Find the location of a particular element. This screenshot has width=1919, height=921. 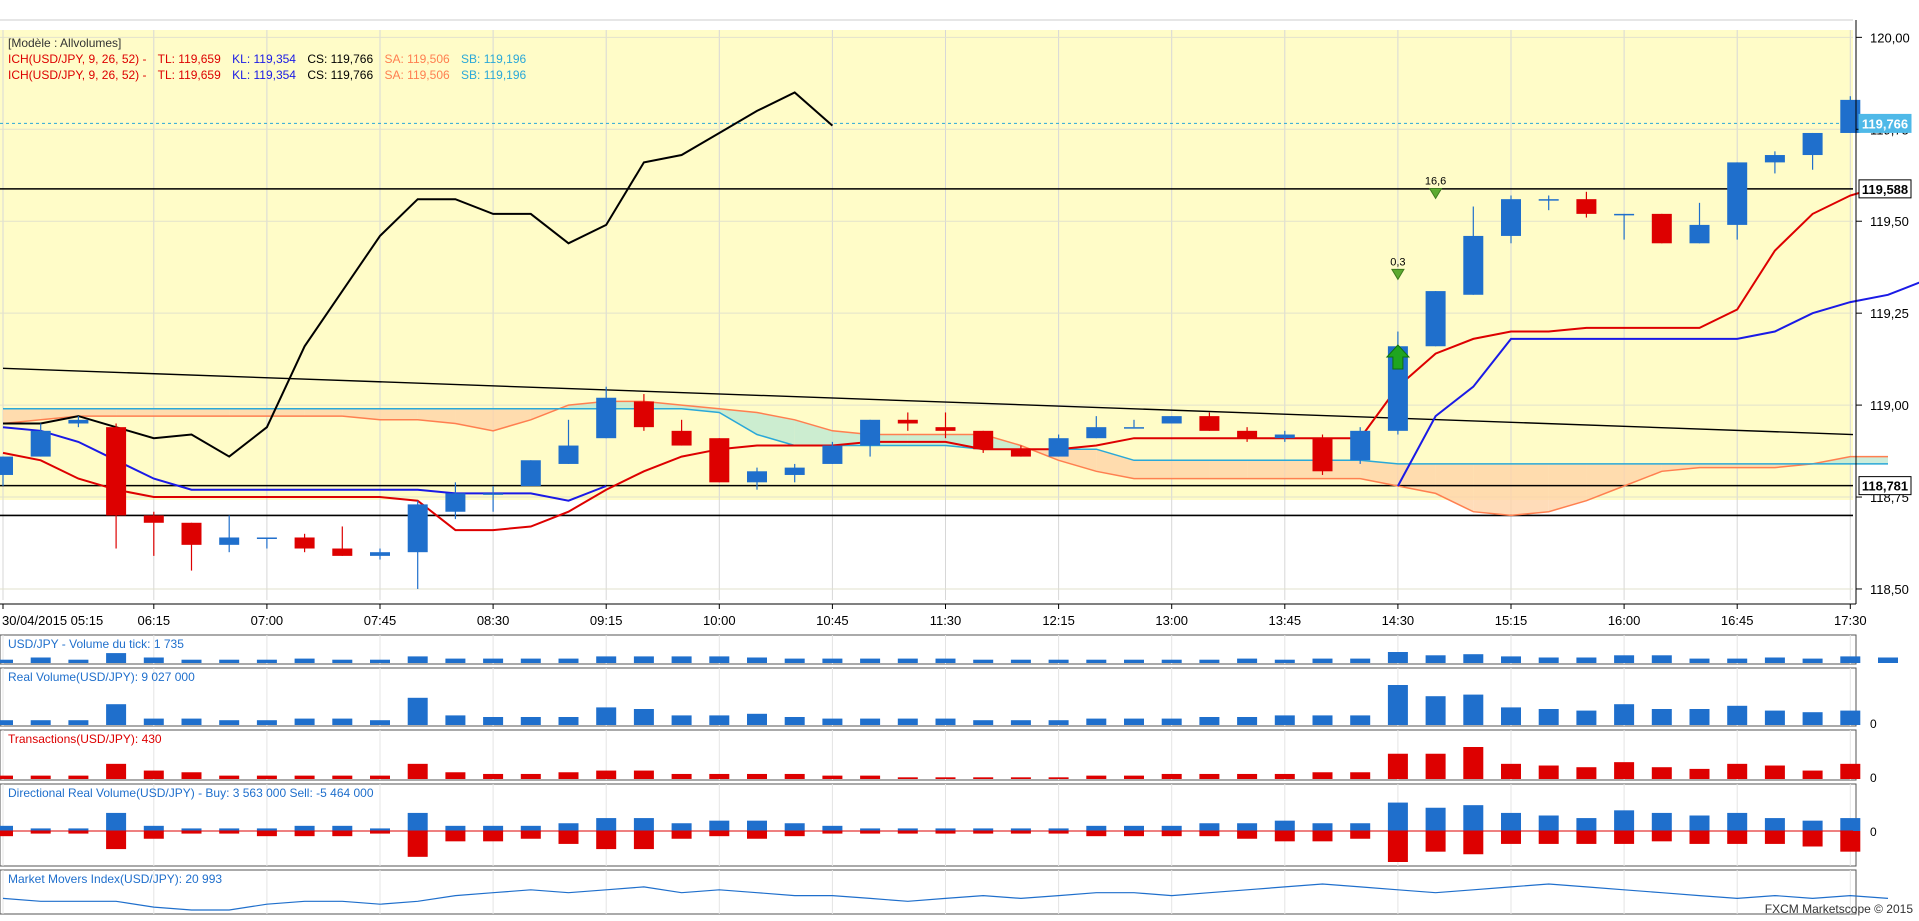

time-tick-label: 14:30 is located at coordinates (1398, 620).